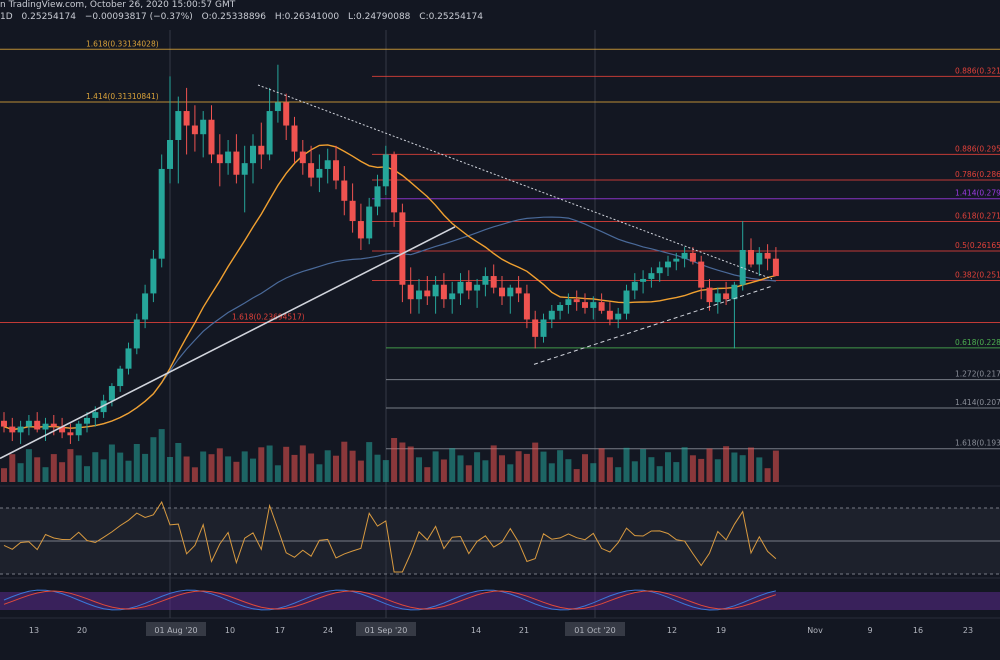 The image size is (1000, 660). Describe the element at coordinates (500, 601) in the screenshot. I see `stoch-band` at that location.